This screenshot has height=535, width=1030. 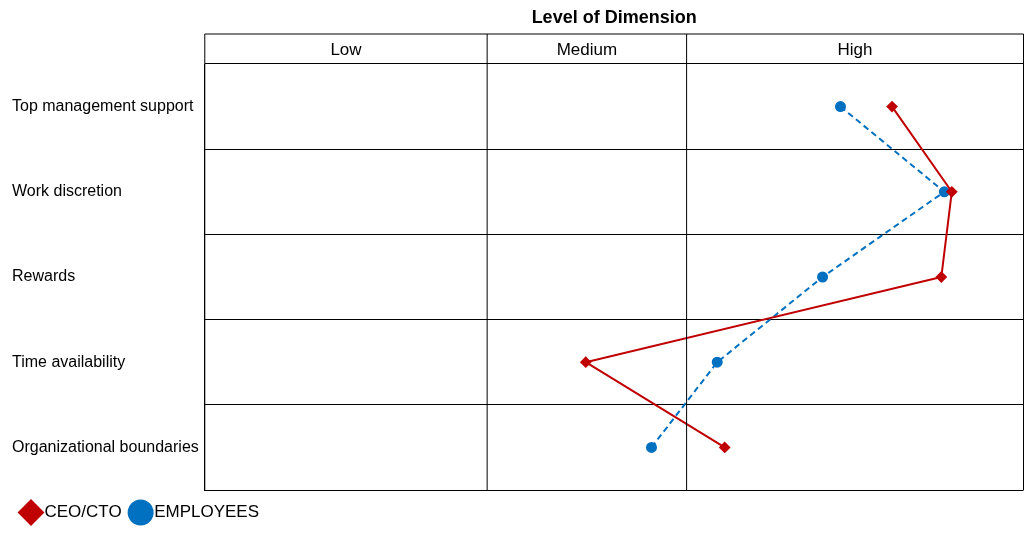 What do you see at coordinates (44, 276) in the screenshot?
I see `y-tick-label: Rewards` at bounding box center [44, 276].